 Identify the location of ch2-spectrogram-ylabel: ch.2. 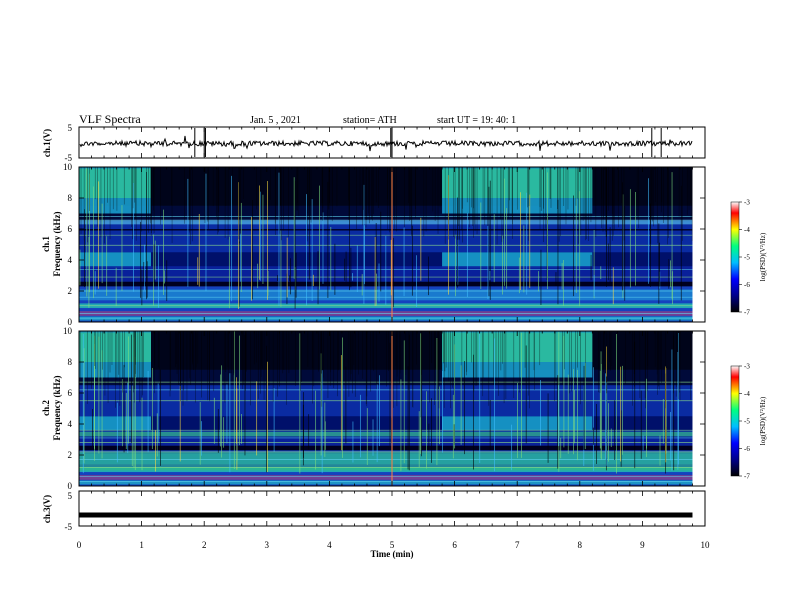
(46, 408).